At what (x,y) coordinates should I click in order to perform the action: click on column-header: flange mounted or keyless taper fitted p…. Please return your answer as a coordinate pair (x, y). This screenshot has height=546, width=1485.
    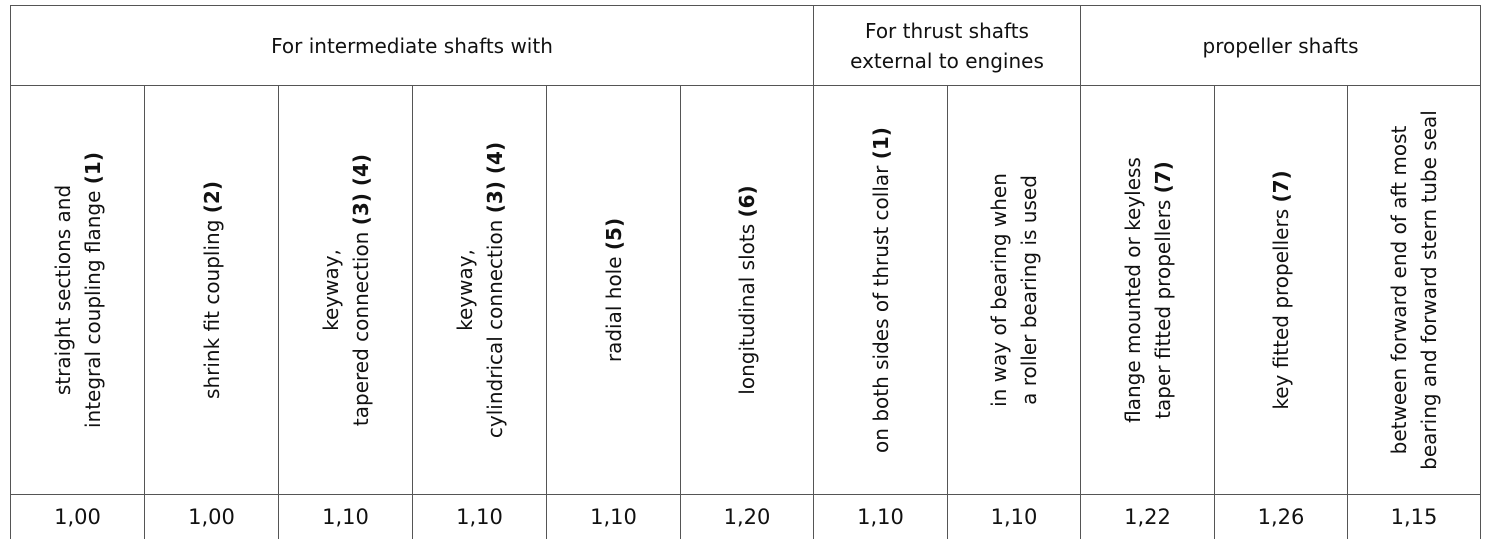
    Looking at the image, I should click on (1148, 290).